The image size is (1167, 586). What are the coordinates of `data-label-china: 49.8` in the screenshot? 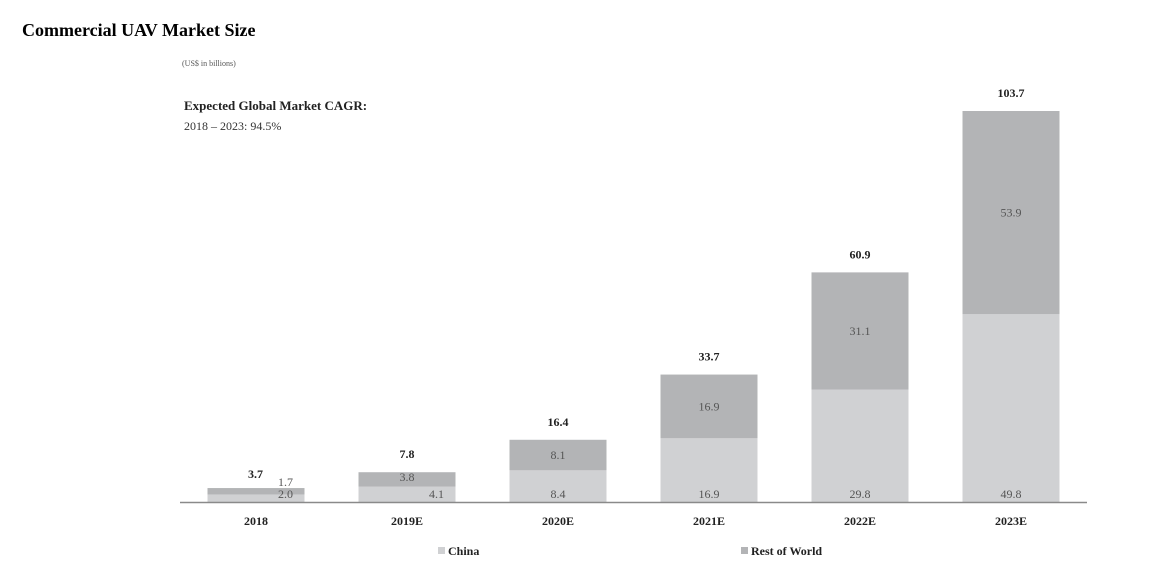 It's located at (1011, 494).